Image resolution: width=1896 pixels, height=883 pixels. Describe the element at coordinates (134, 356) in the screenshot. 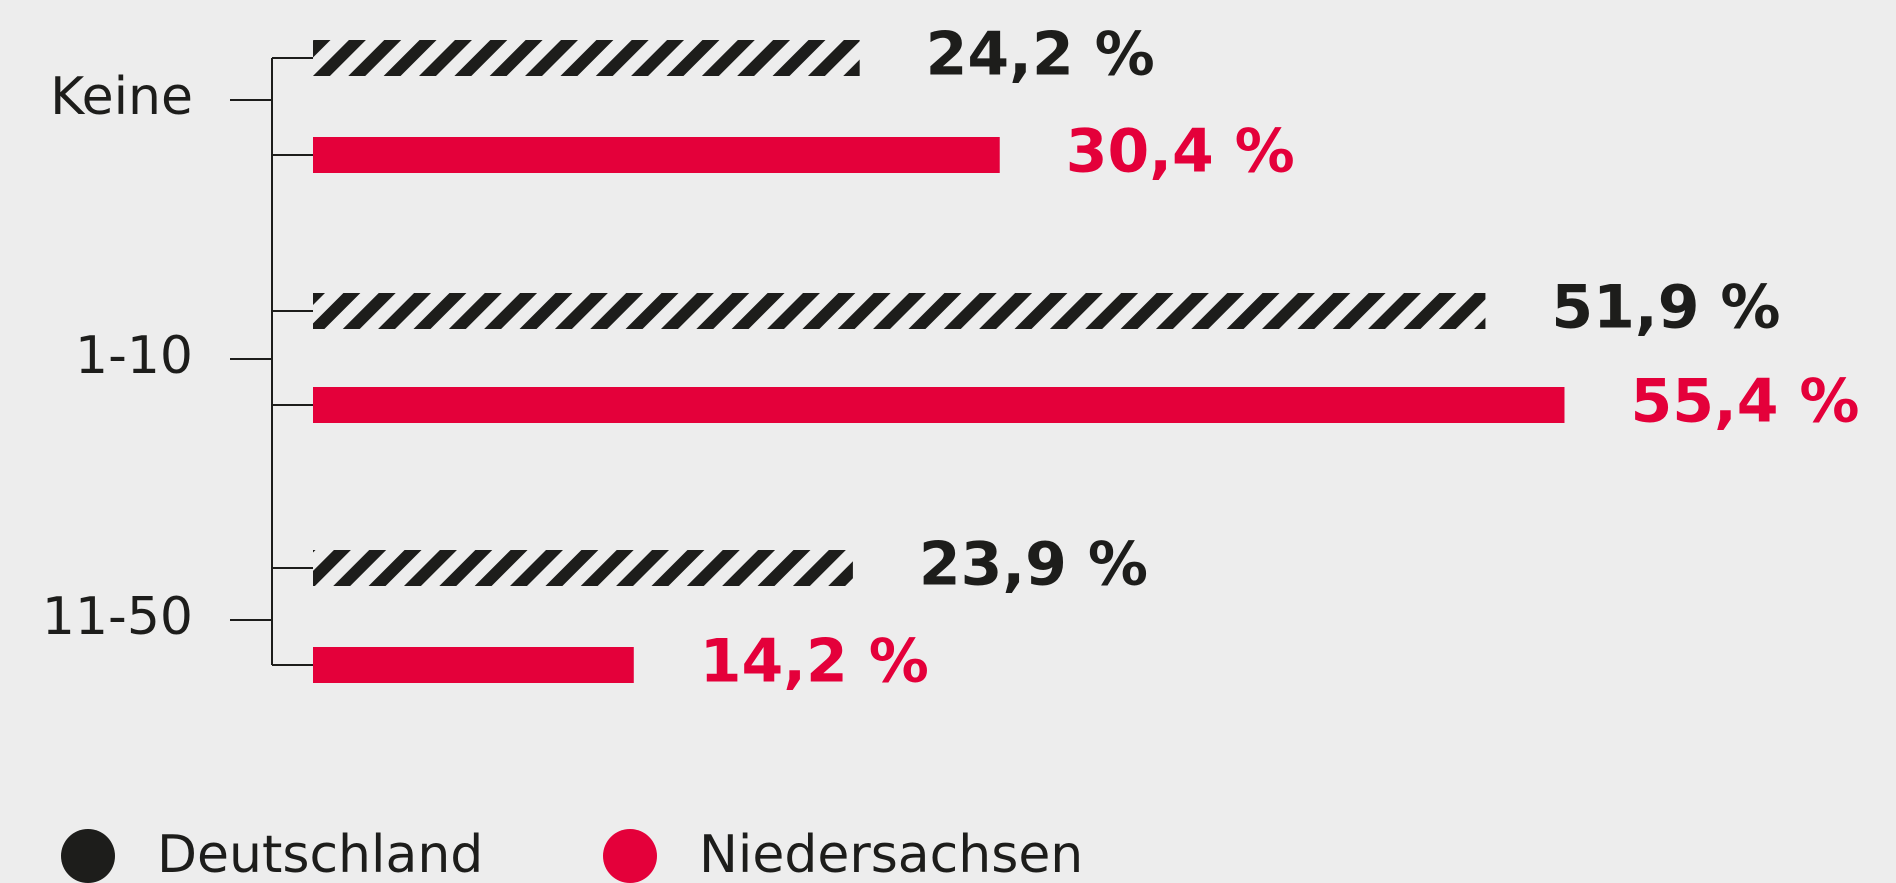

I see `category-label: 1-10` at that location.